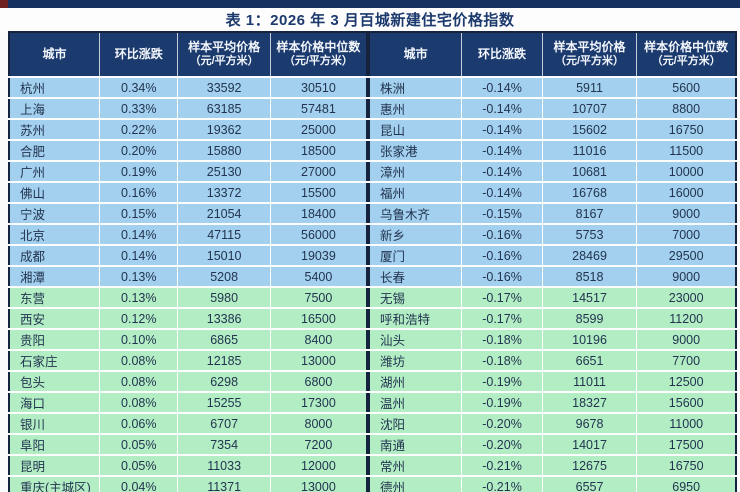  What do you see at coordinates (590, 340) in the screenshot?
I see `avg-price-cell: 10196` at bounding box center [590, 340].